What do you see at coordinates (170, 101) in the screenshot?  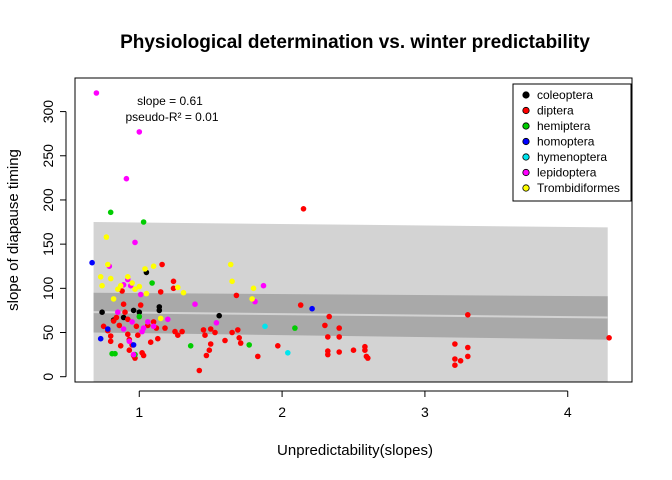 I see `slope-annotation: slope = 0.61` at bounding box center [170, 101].